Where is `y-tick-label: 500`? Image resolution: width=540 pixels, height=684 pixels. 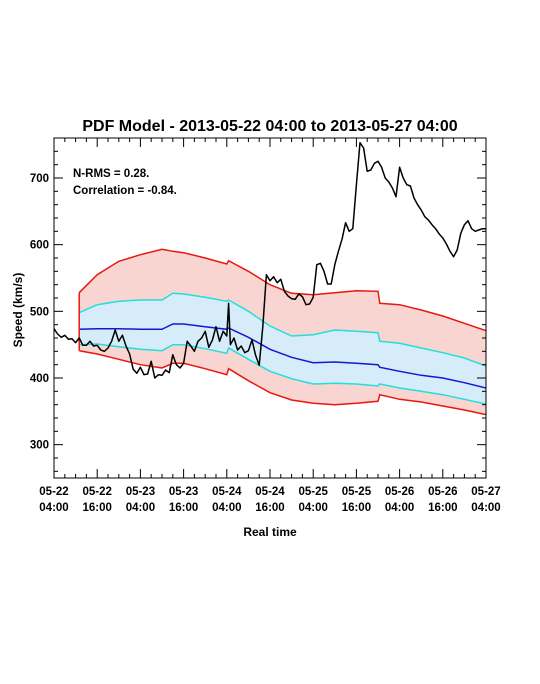
y-tick-label: 500 is located at coordinates (39, 312).